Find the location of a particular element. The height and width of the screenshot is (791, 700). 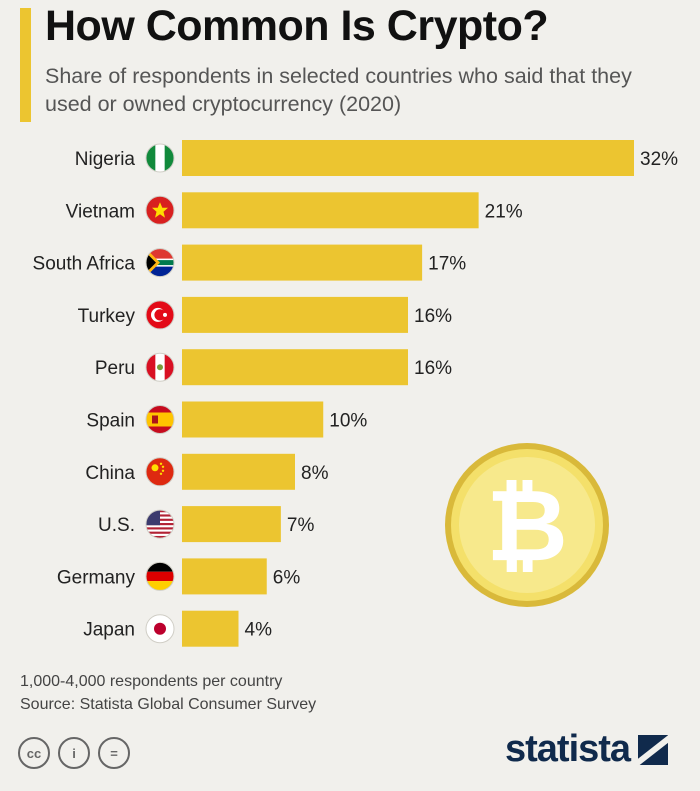

nigeria-flag-icon is located at coordinates (160, 158).